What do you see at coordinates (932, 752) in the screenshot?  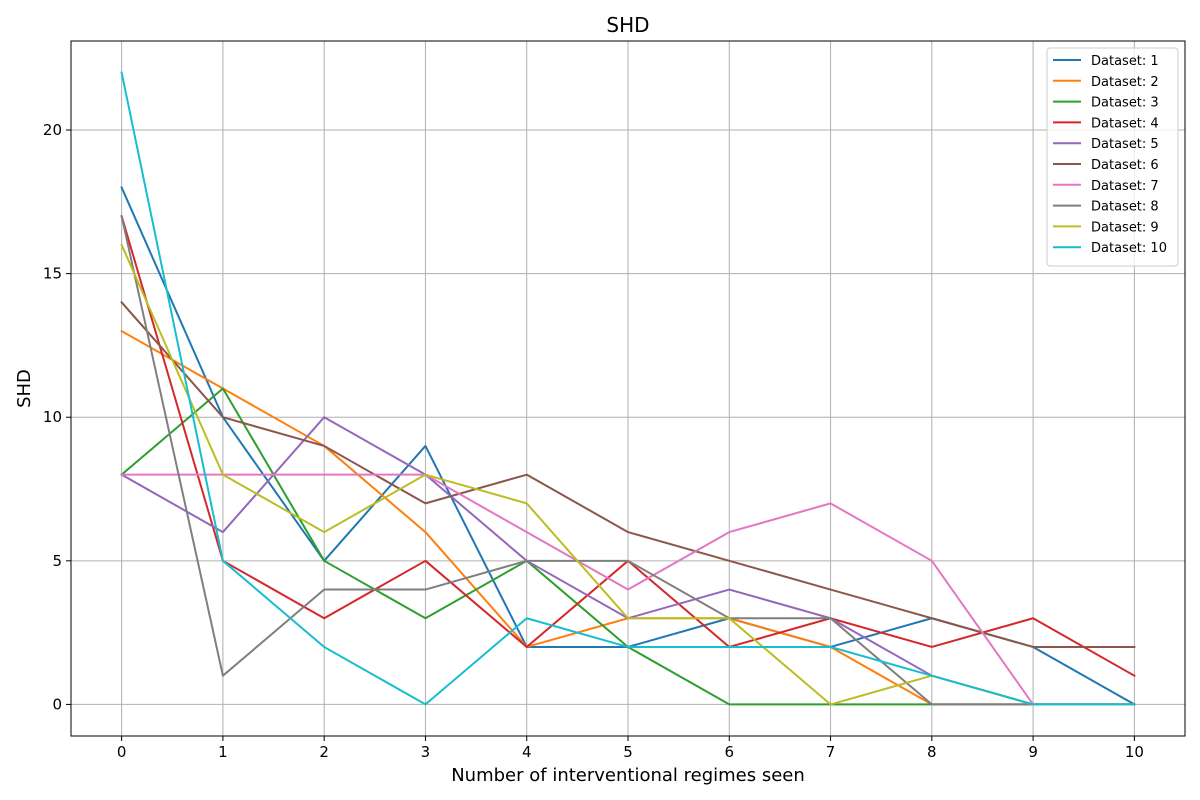 I see `x-tick-label: 8` at bounding box center [932, 752].